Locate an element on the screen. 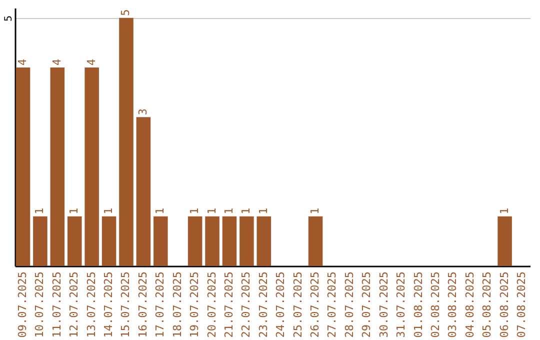 This screenshot has height=340, width=540. x-tick-label: 10.07.2025 is located at coordinates (39, 305).